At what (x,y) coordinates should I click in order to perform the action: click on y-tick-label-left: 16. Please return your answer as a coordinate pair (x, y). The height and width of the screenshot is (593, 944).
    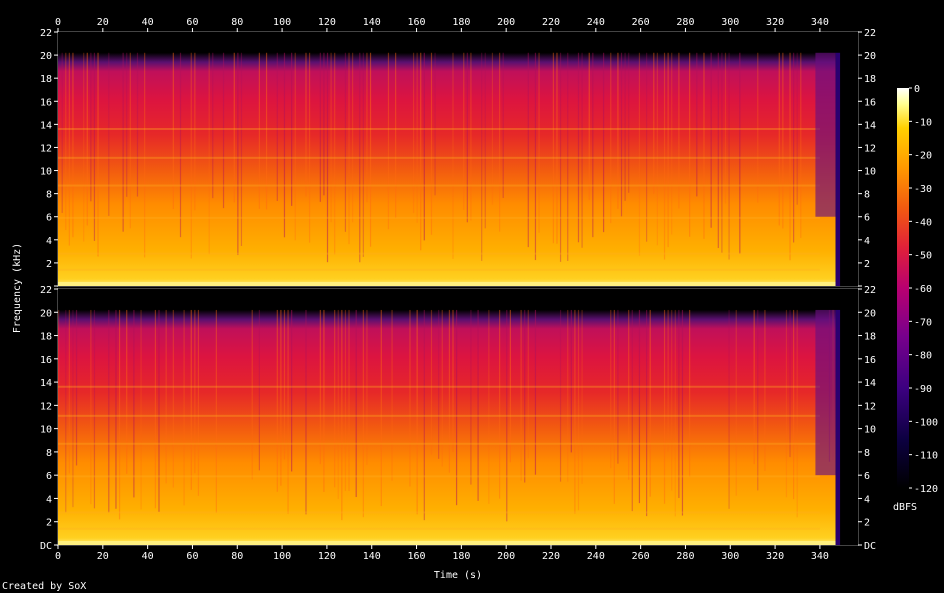
    Looking at the image, I should click on (46, 102).